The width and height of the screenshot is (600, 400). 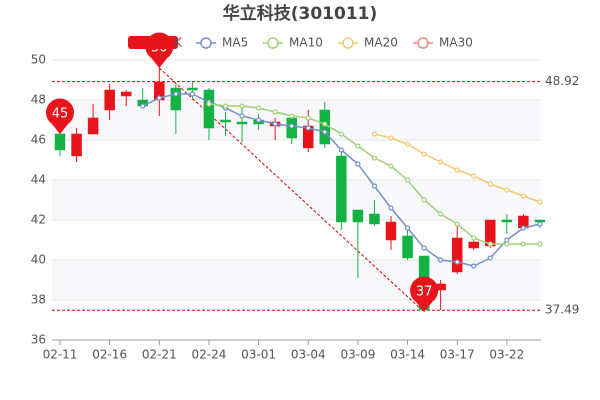 What do you see at coordinates (178, 43) in the screenshot?
I see `legend-label: K` at bounding box center [178, 43].